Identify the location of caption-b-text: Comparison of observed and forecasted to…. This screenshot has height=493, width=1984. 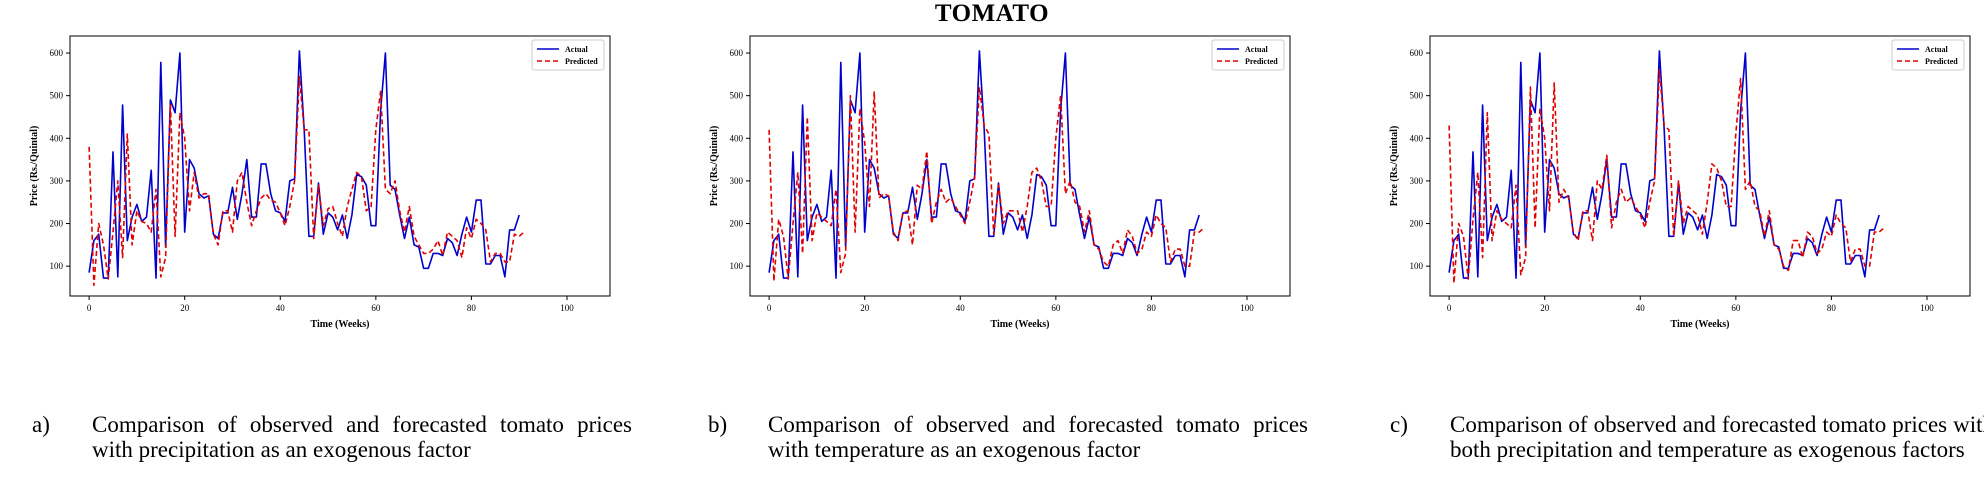
(1038, 437).